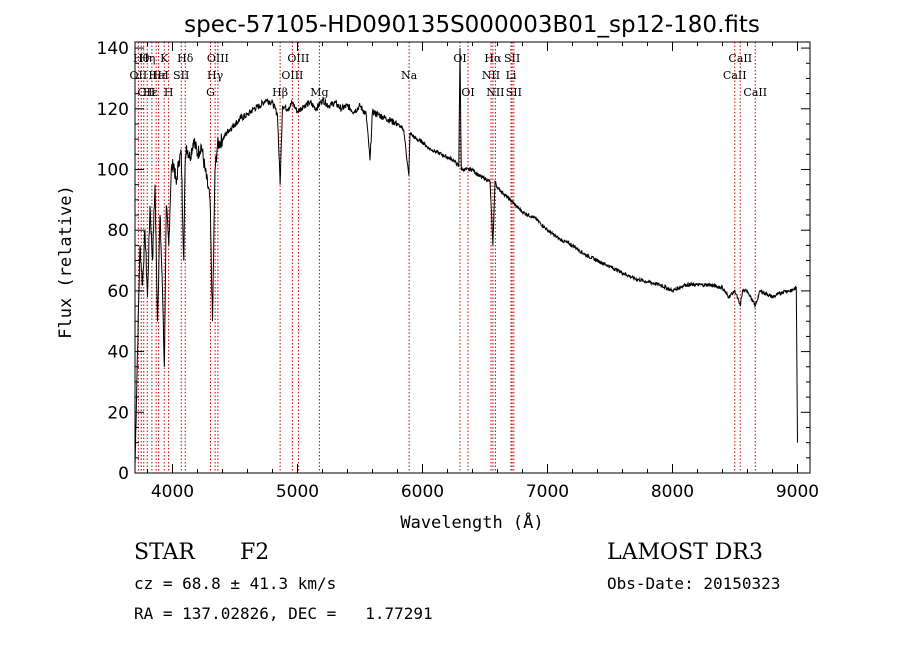 The height and width of the screenshot is (649, 900). I want to click on line-marker-label: HeI, so click(158, 75).